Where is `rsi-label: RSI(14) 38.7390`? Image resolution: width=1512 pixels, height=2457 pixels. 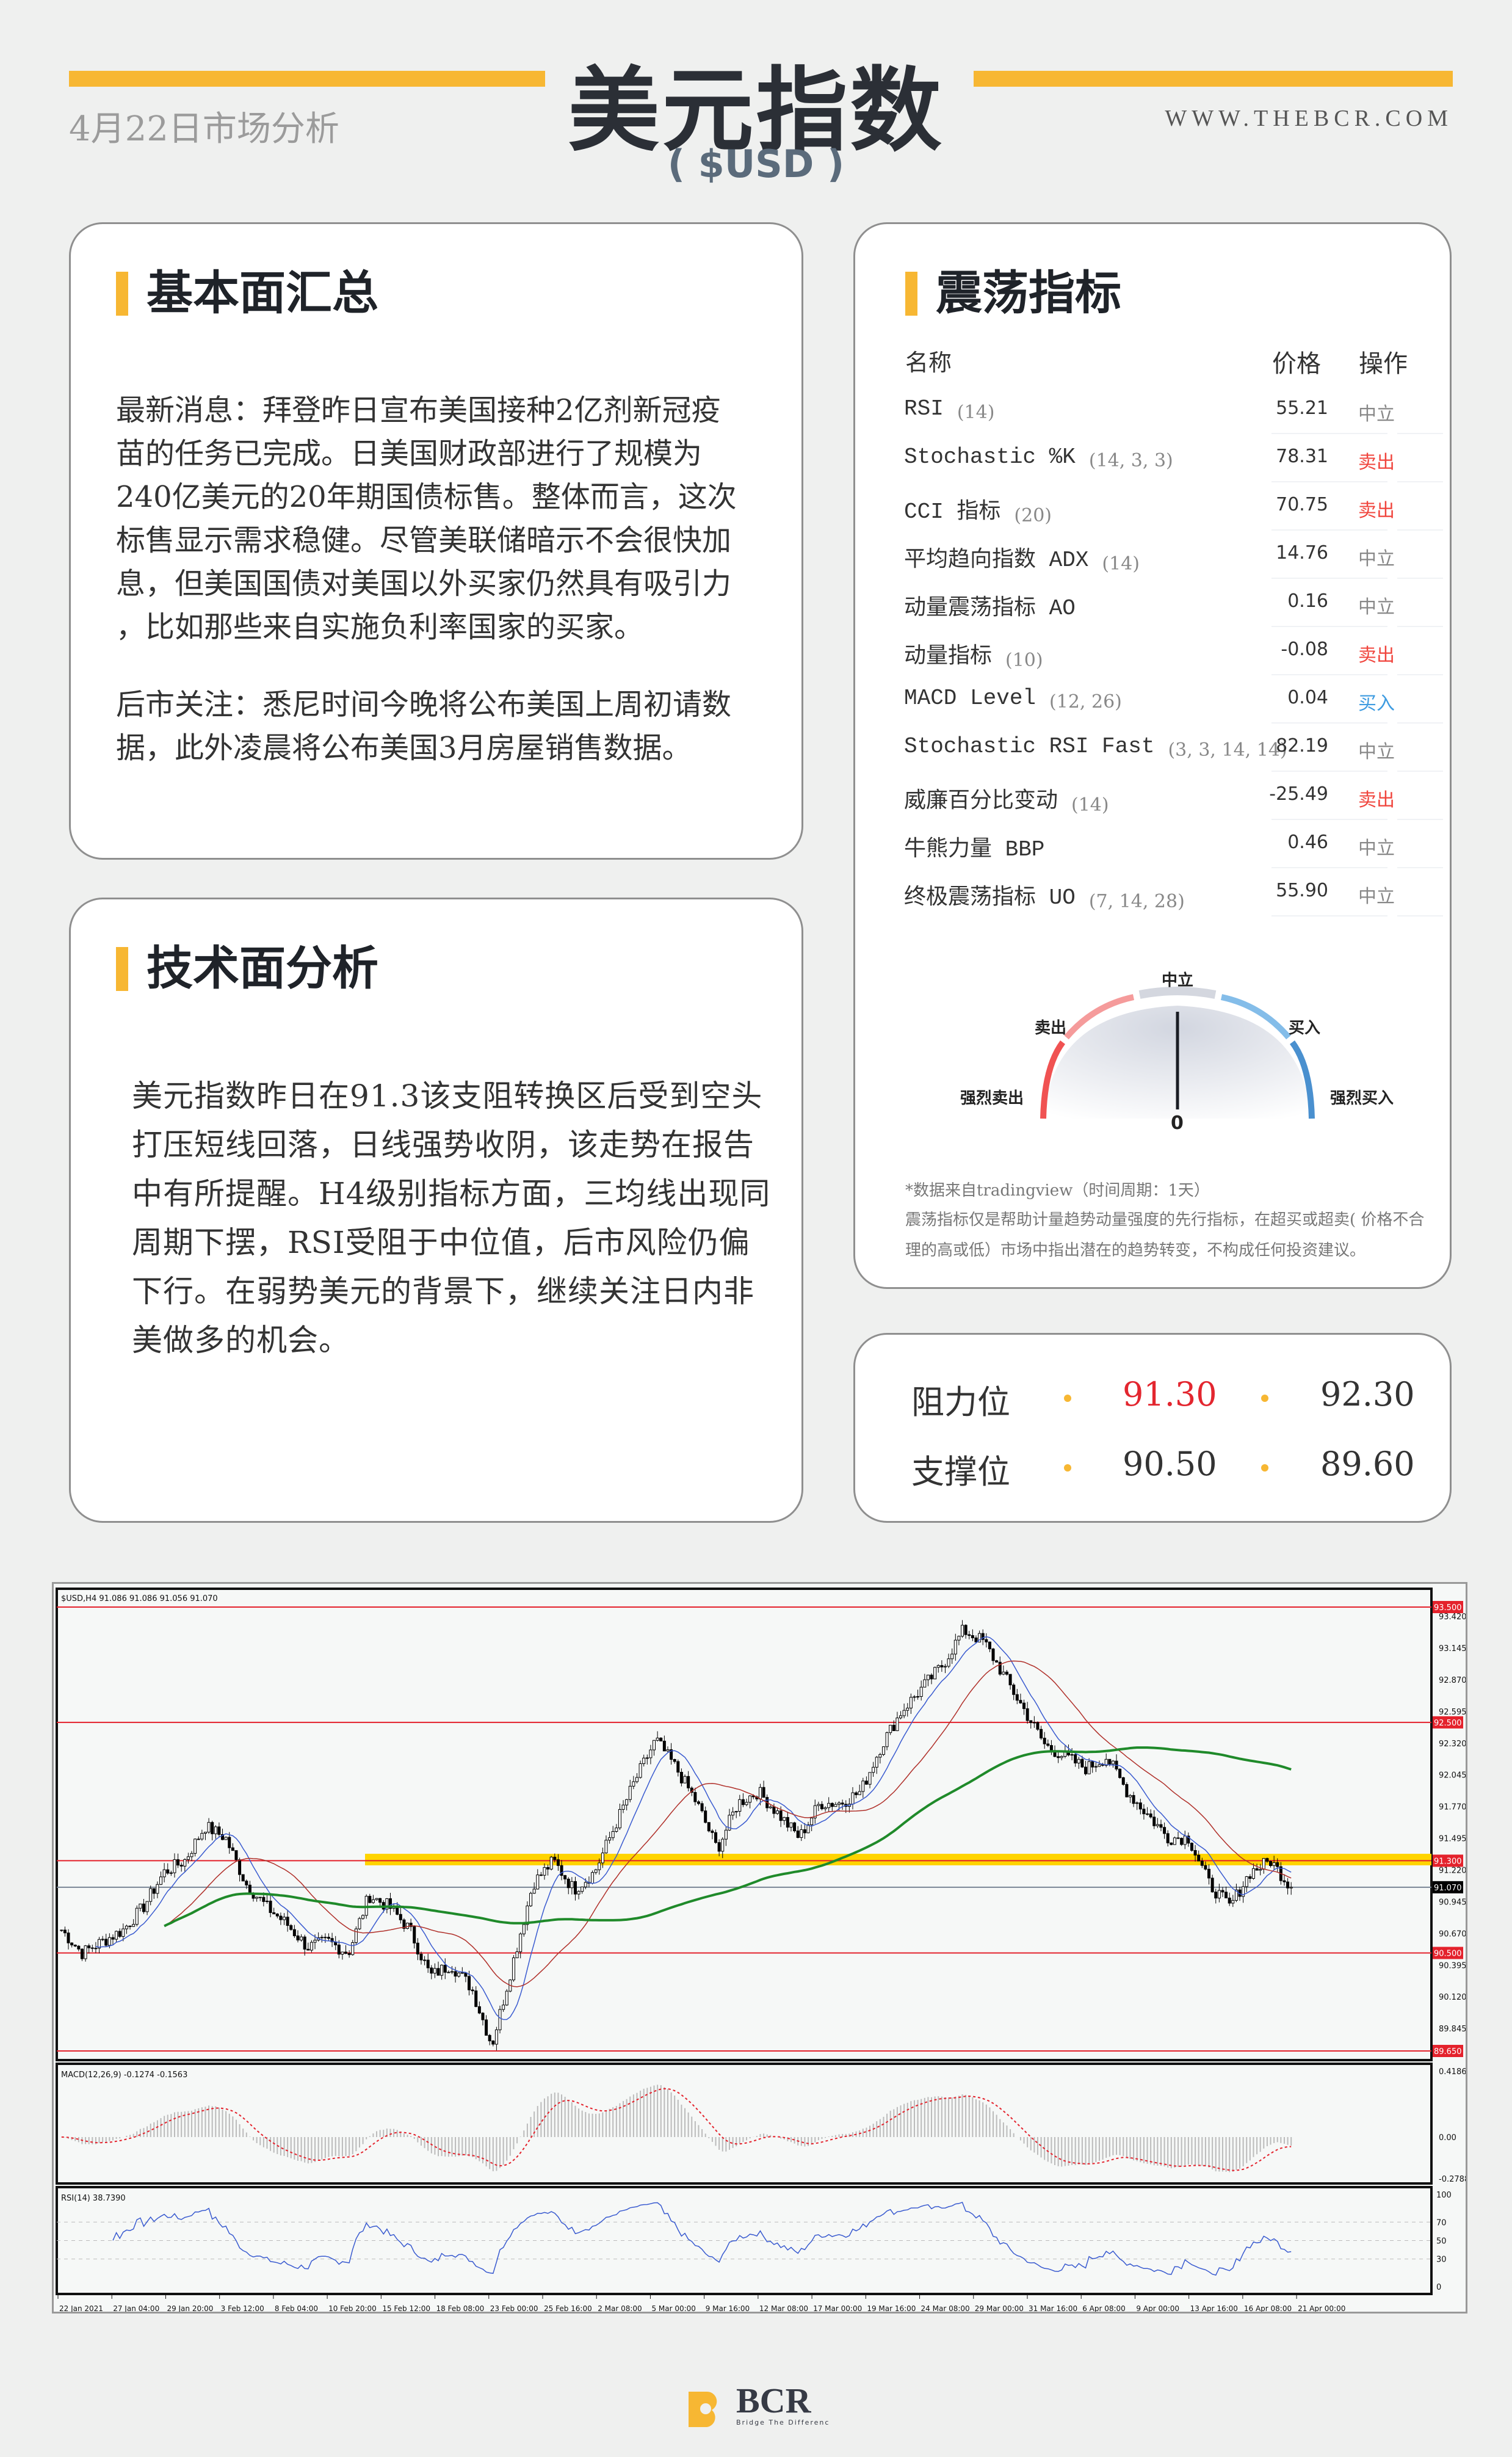 rsi-label: RSI(14) 38.7390 is located at coordinates (93, 2198).